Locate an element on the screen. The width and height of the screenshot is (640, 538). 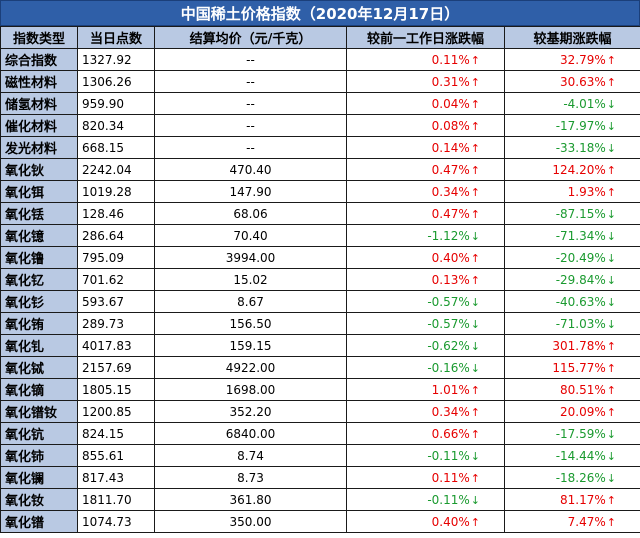
base-change: -17.59%↓ is located at coordinates (572, 433).